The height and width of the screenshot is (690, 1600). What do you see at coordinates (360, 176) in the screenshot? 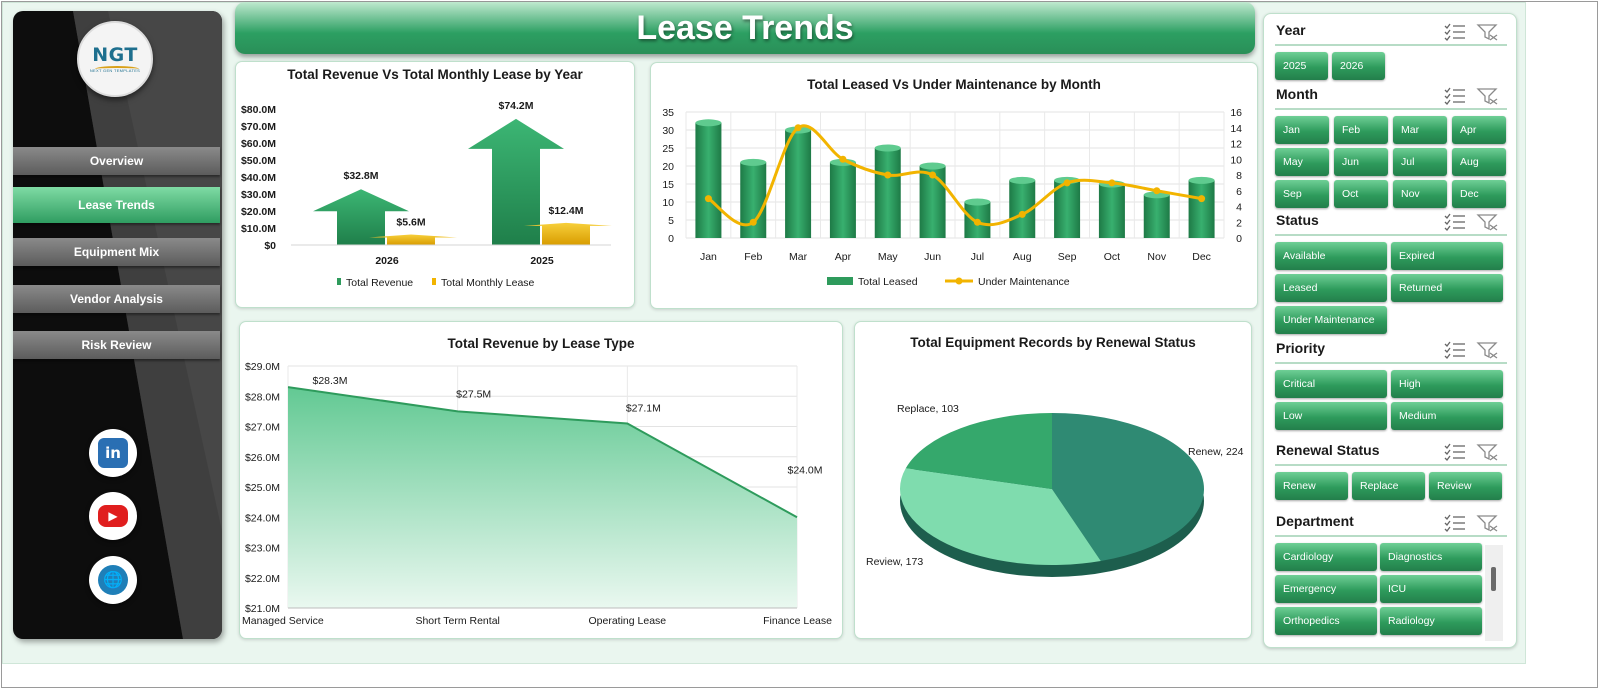
I see `data-label: $32.8M` at bounding box center [360, 176].